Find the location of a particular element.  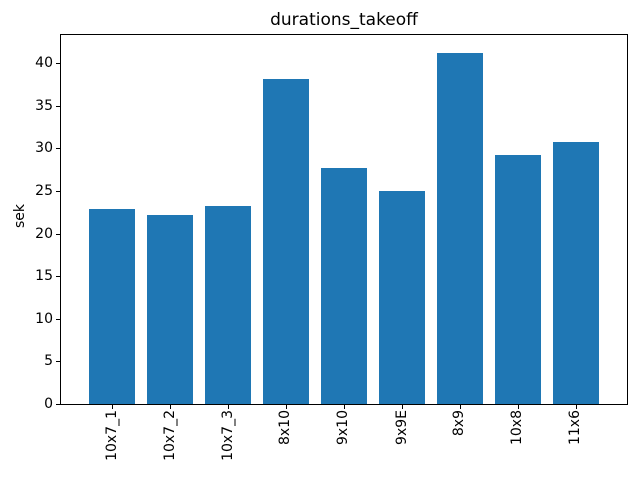

x-tick-label-text: 9x9E is located at coordinates (401, 427).